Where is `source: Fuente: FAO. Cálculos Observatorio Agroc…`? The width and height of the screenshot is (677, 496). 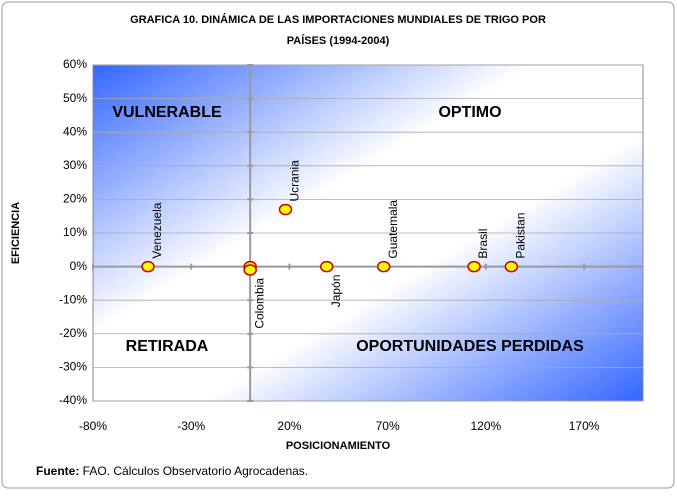
source: Fuente: FAO. Cálculos Observatorio Agroc… is located at coordinates (172, 471).